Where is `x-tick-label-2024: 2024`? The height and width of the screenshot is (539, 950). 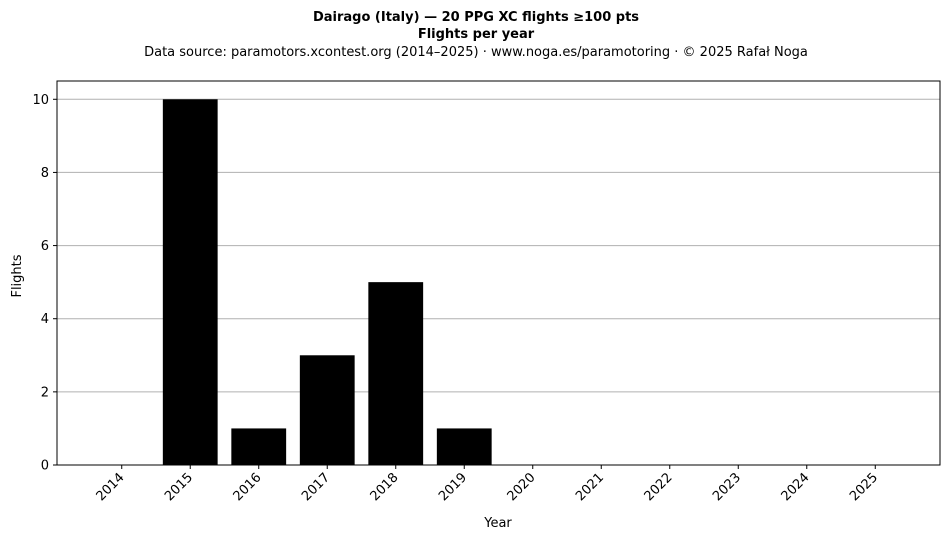
x-tick-label-2024: 2024 is located at coordinates (796, 487).